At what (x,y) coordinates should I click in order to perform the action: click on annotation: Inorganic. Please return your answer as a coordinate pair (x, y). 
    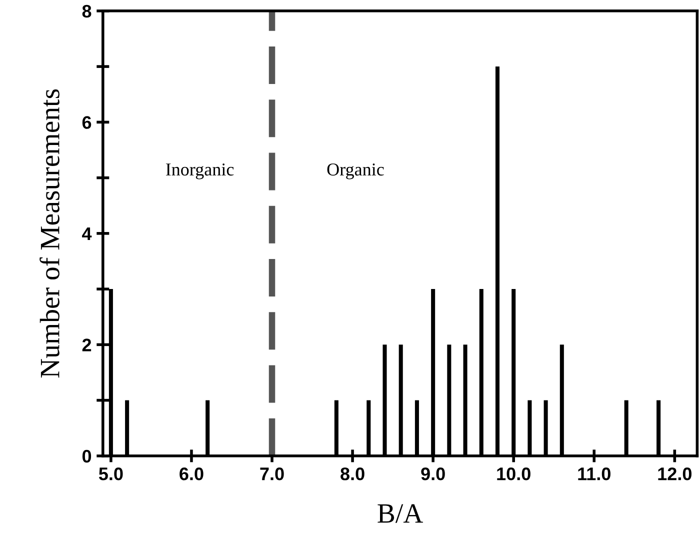
    Looking at the image, I should click on (200, 171).